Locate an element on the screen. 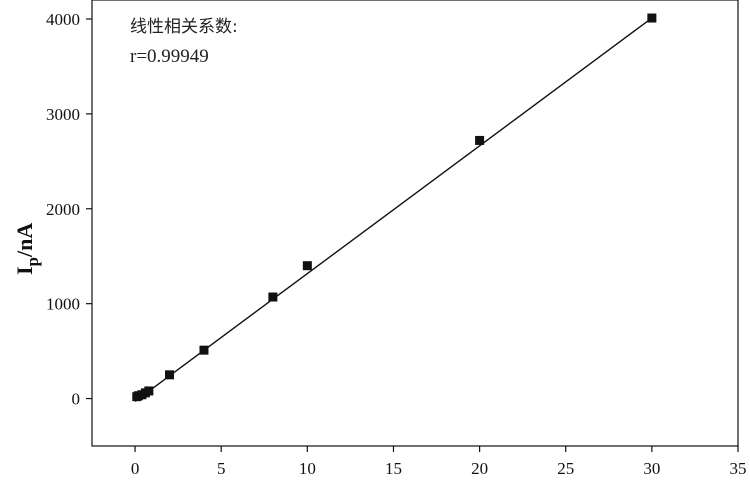 This screenshot has height=500, width=750. y-axis-label-unit: /nA is located at coordinates (24, 240).